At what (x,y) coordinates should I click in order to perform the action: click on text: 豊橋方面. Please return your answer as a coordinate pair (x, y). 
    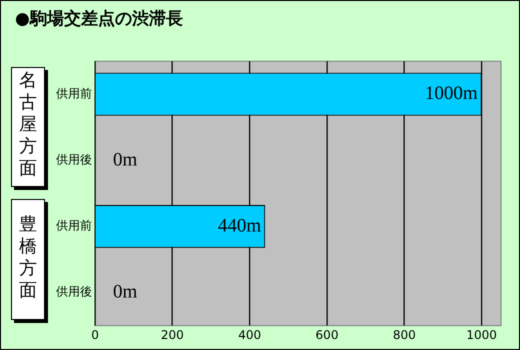
    Looking at the image, I should click on (28, 258).